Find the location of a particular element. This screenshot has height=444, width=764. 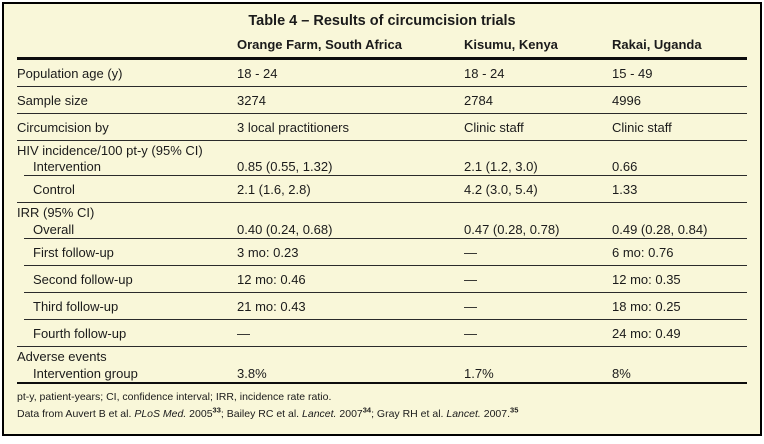

row-label: Intervention group is located at coordinates (85, 373).